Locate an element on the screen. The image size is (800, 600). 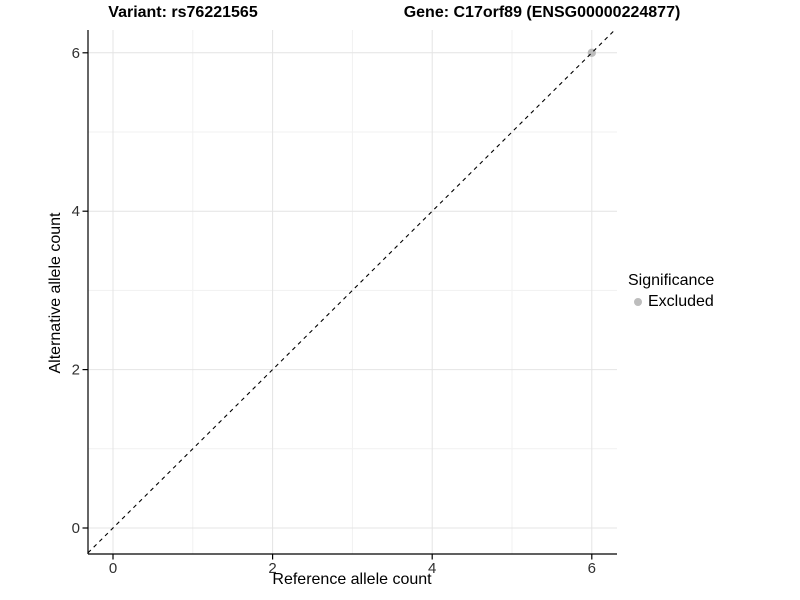
legend-entry: Excluded is located at coordinates (671, 302).